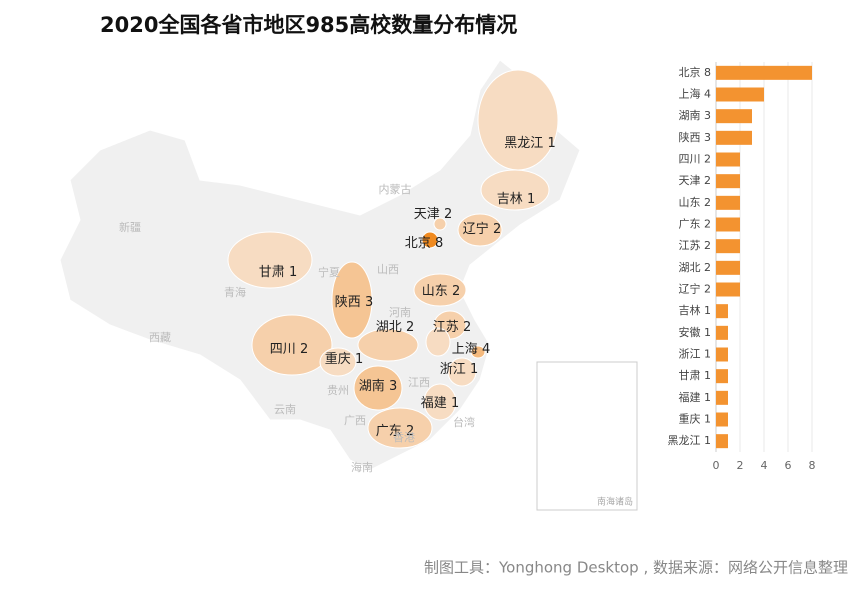 This screenshot has height=592, width=865. I want to click on x-tick-label: 4, so click(764, 465).